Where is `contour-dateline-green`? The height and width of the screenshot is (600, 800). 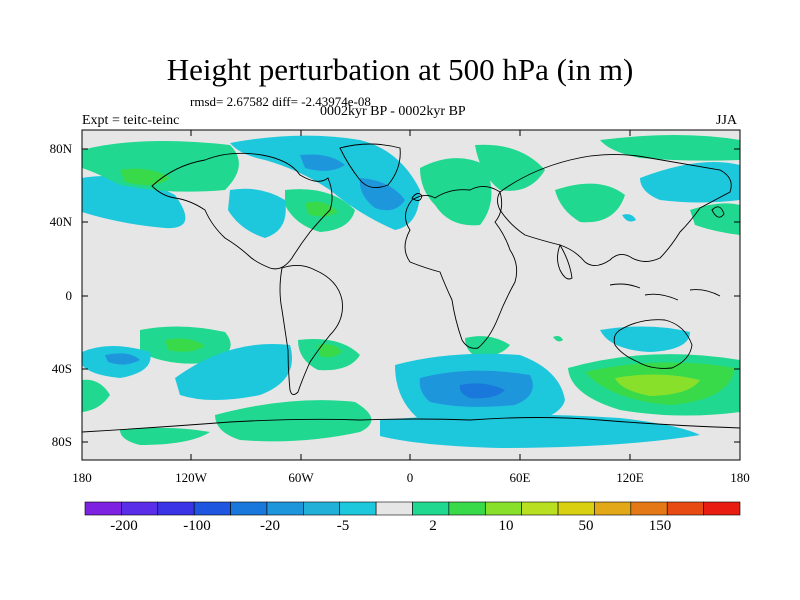 contour-dateline-green is located at coordinates (96, 395).